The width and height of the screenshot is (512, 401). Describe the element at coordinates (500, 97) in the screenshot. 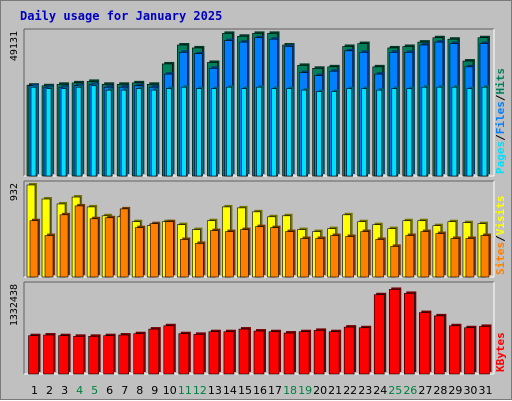

I see `hits-legend-part-3: /` at that location.